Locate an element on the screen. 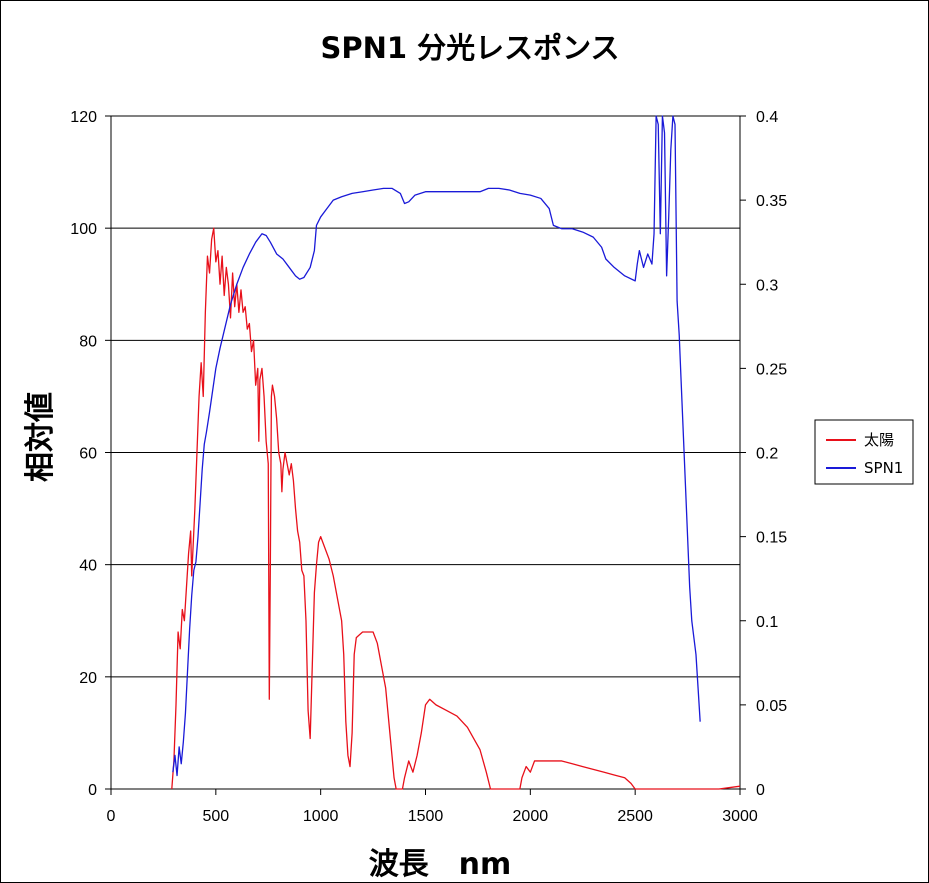 This screenshot has height=883, width=929. left-axis-ticks: 0 20 40 60 80 100 120 is located at coordinates (90, 454).